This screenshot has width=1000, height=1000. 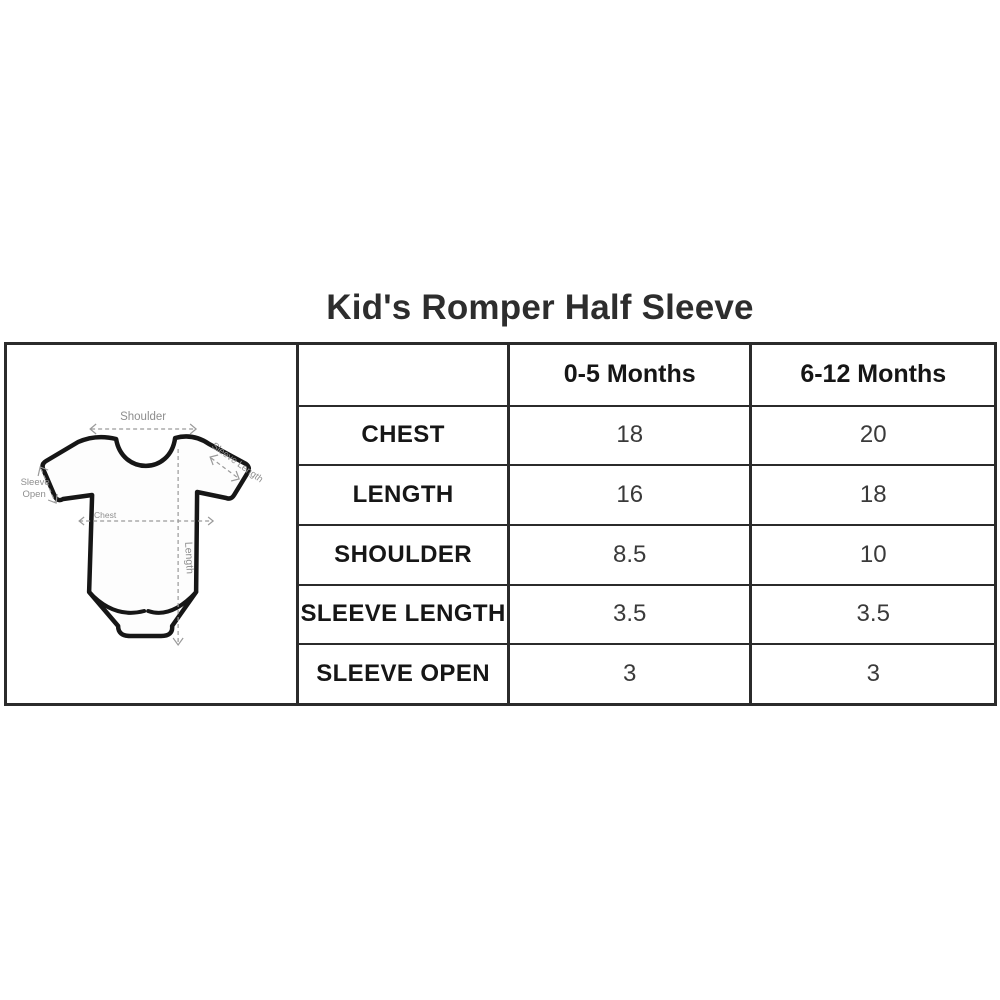 What do you see at coordinates (117, 602) in the screenshot?
I see `left-leg-curve` at bounding box center [117, 602].